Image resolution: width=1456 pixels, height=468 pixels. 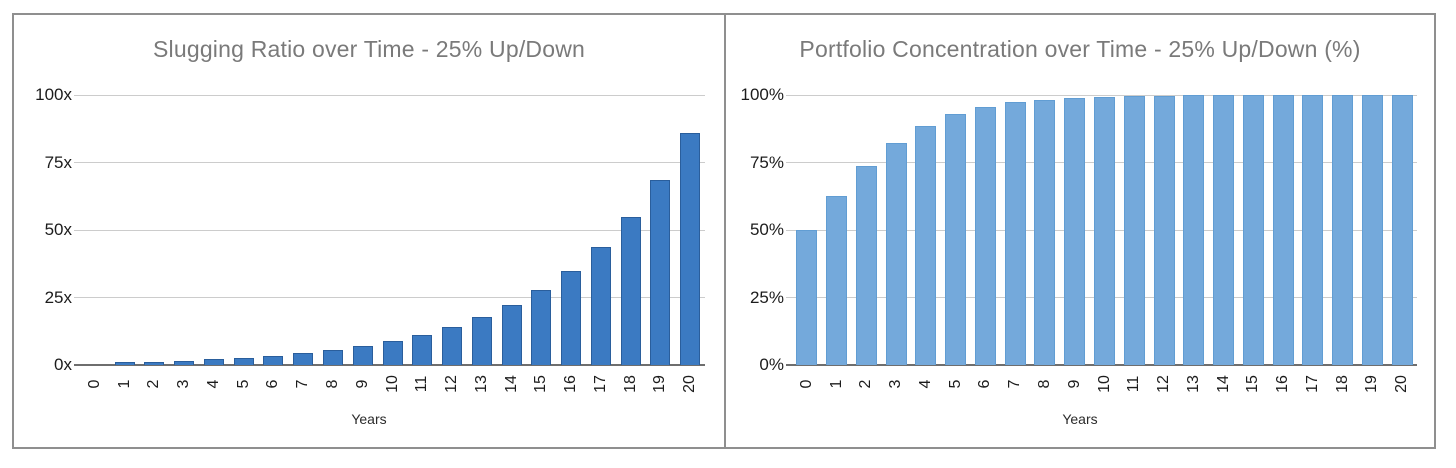 I want to click on y-tick-label: 25x, so click(x=58, y=297).